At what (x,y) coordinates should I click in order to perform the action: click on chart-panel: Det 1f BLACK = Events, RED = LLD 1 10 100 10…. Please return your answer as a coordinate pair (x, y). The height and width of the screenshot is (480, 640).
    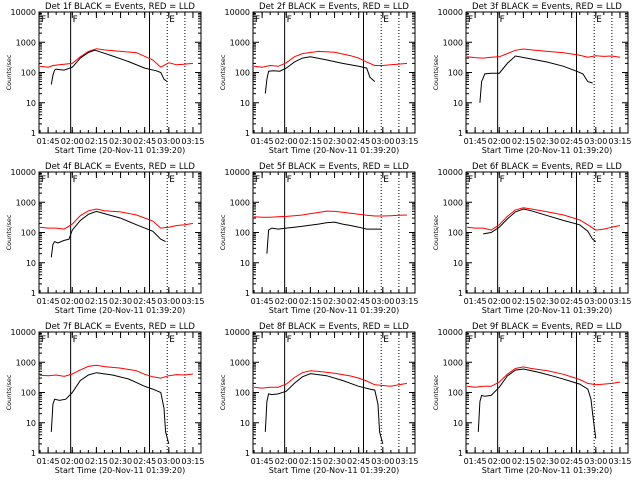
    Looking at the image, I should click on (104, 78).